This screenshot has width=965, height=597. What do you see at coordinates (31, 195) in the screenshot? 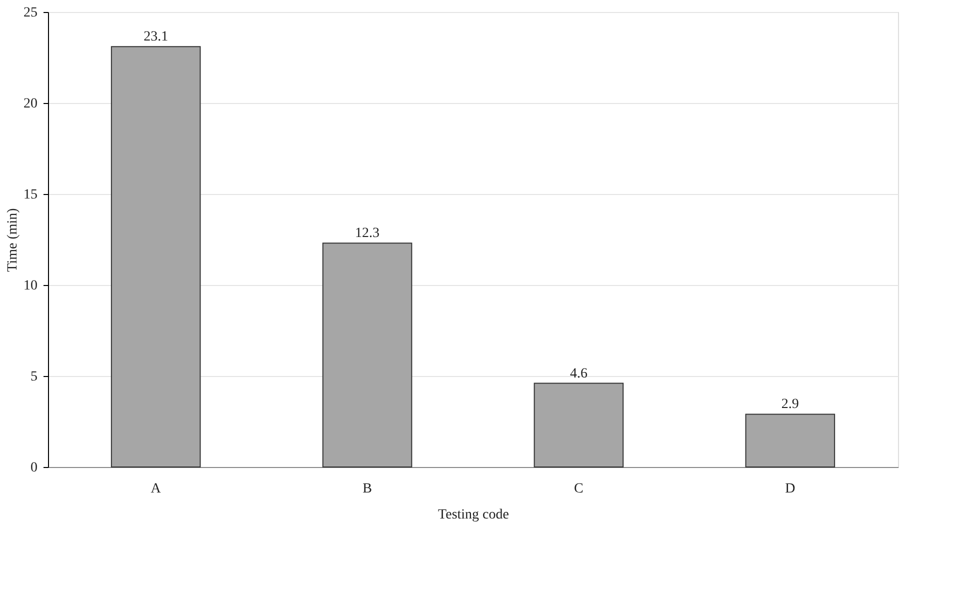
I see `y-tick-label: 15` at bounding box center [31, 195].